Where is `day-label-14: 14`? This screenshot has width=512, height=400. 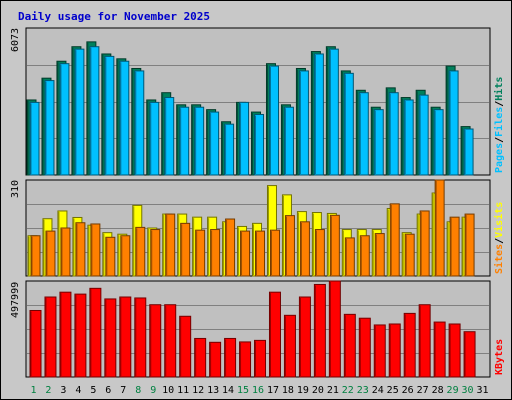
day-label-14: 14 is located at coordinates (228, 390).